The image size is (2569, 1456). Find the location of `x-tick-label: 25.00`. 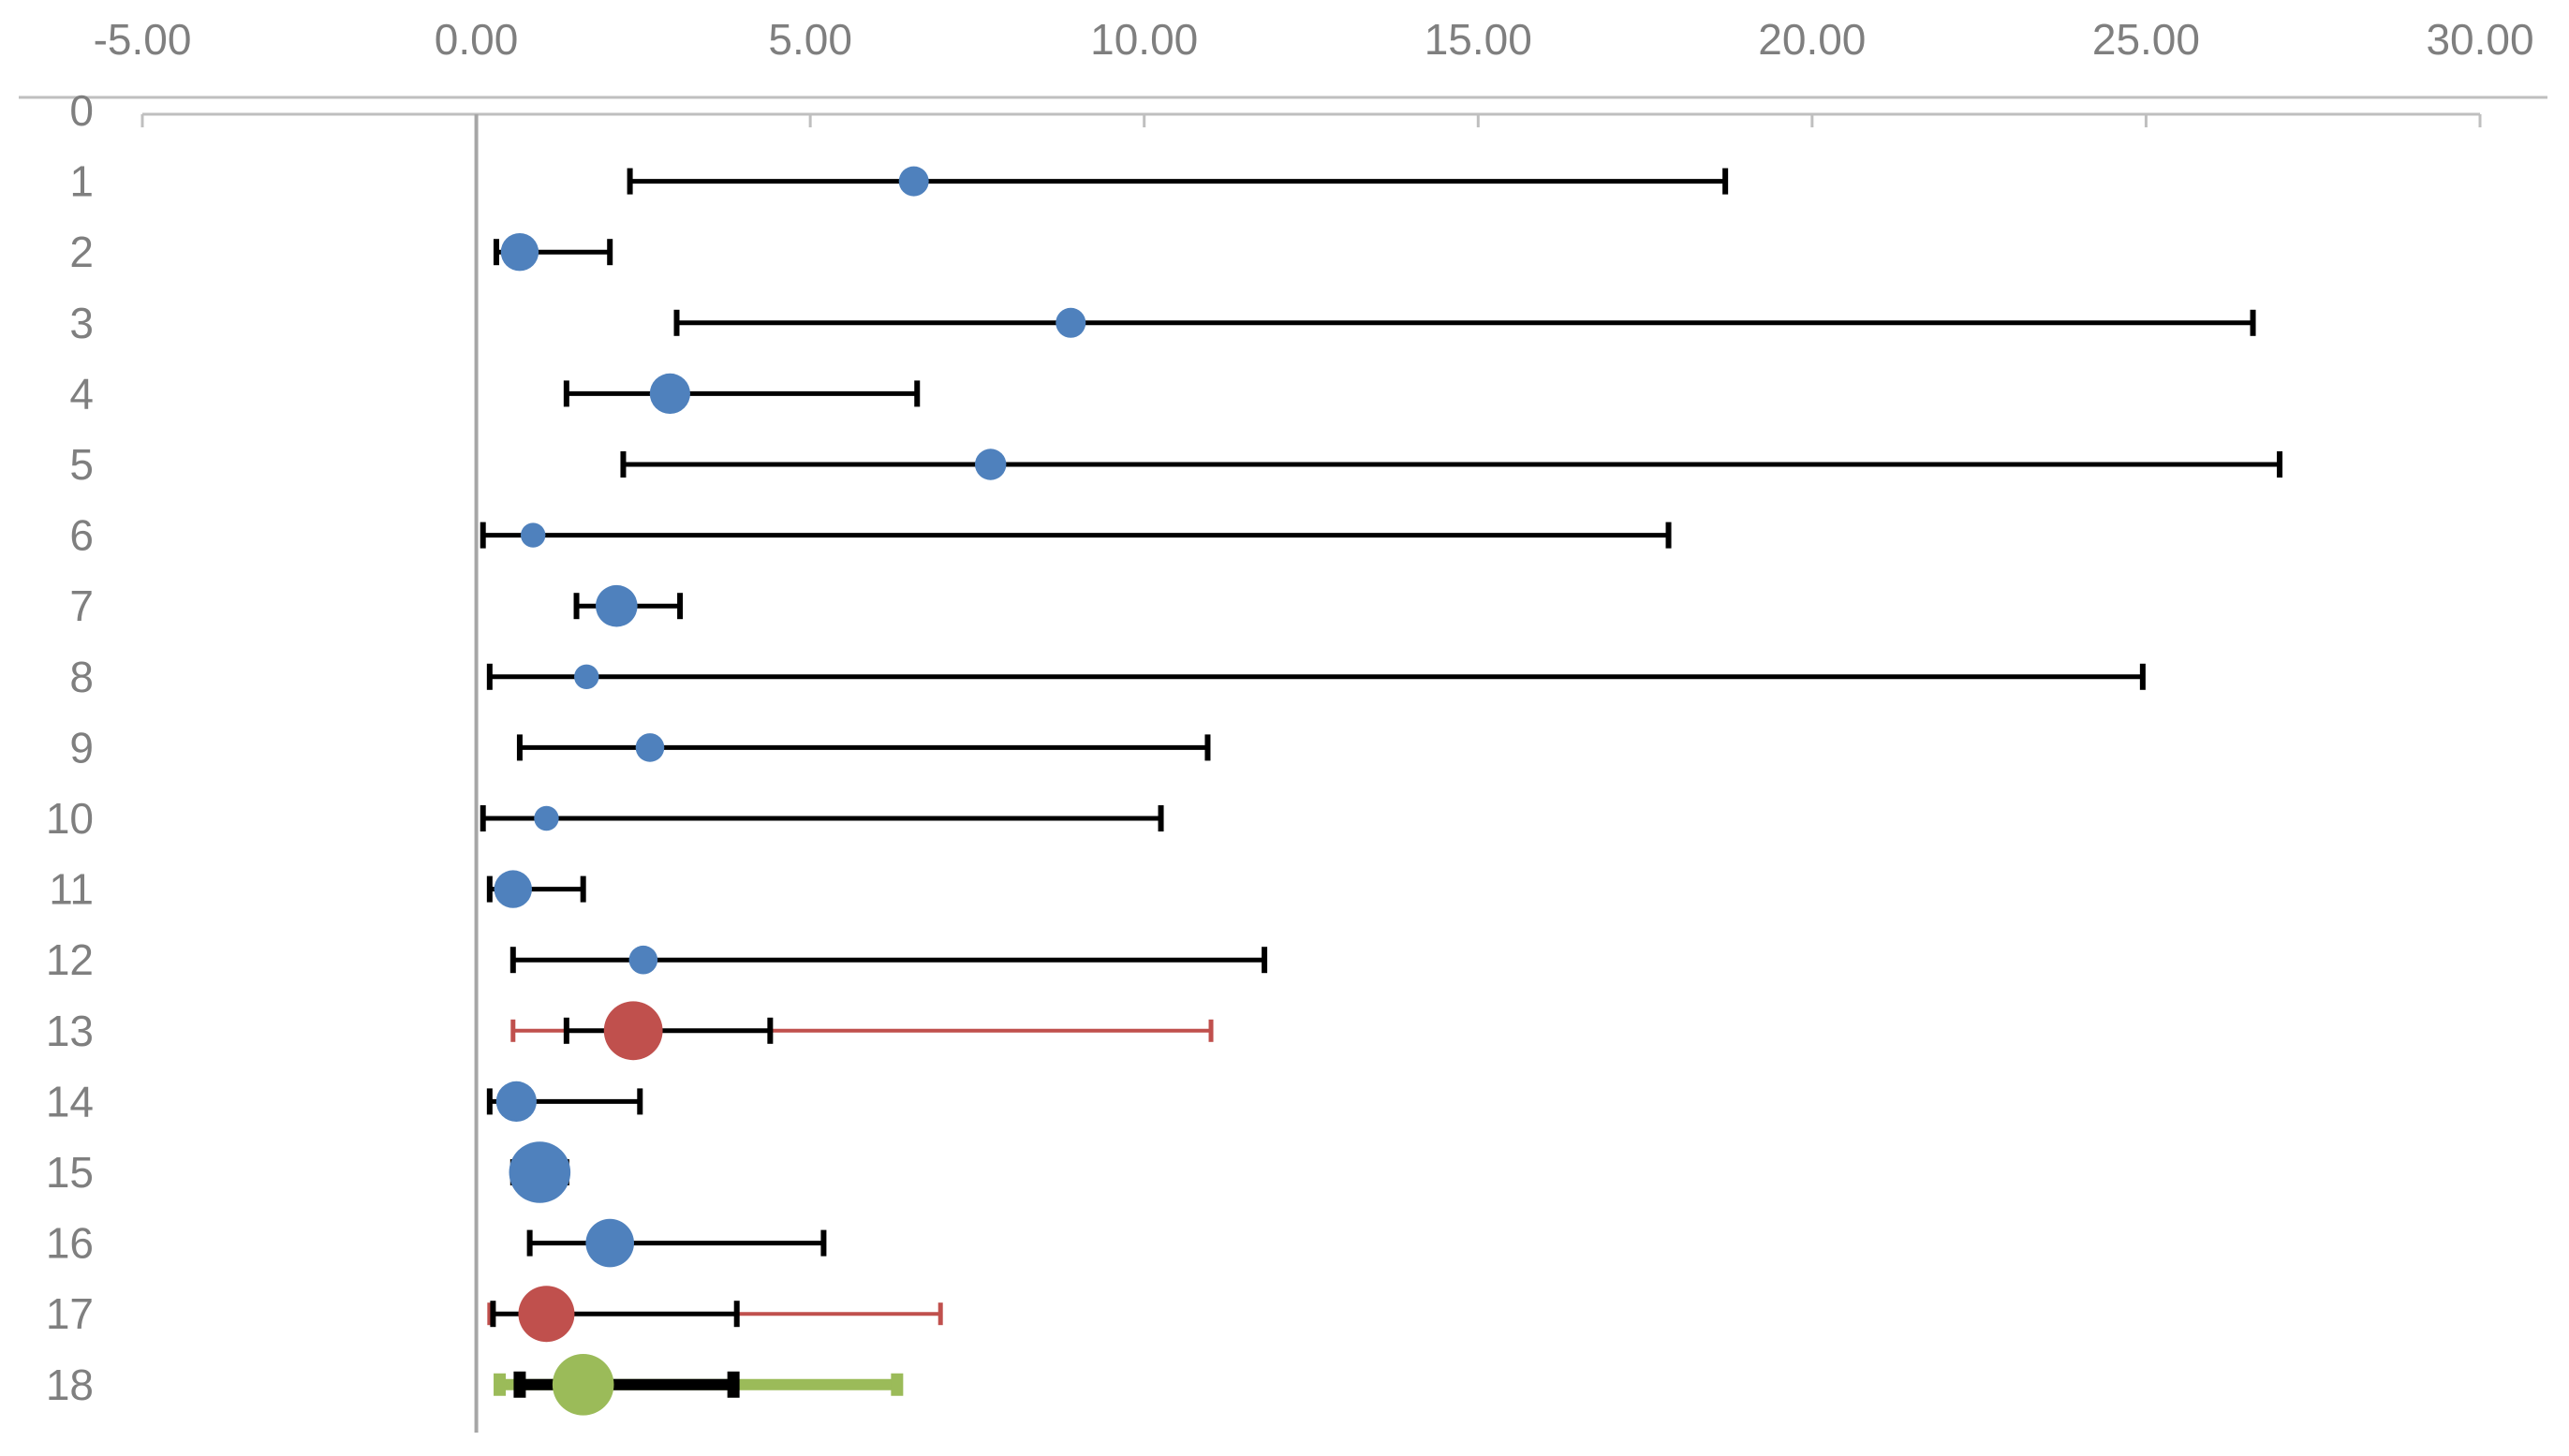

x-tick-label: 25.00 is located at coordinates (2146, 39).